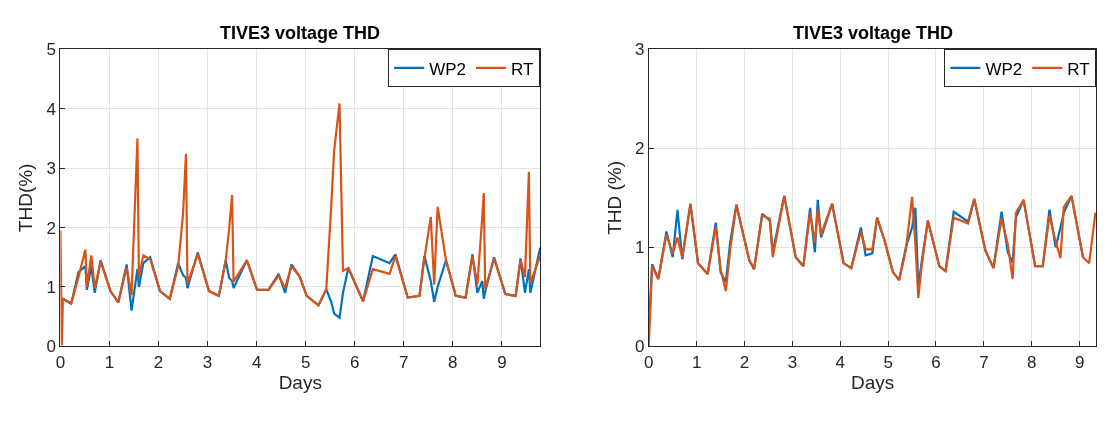 The height and width of the screenshot is (423, 1113). Describe the element at coordinates (51, 50) in the screenshot. I see `y-tick-label: 5` at that location.